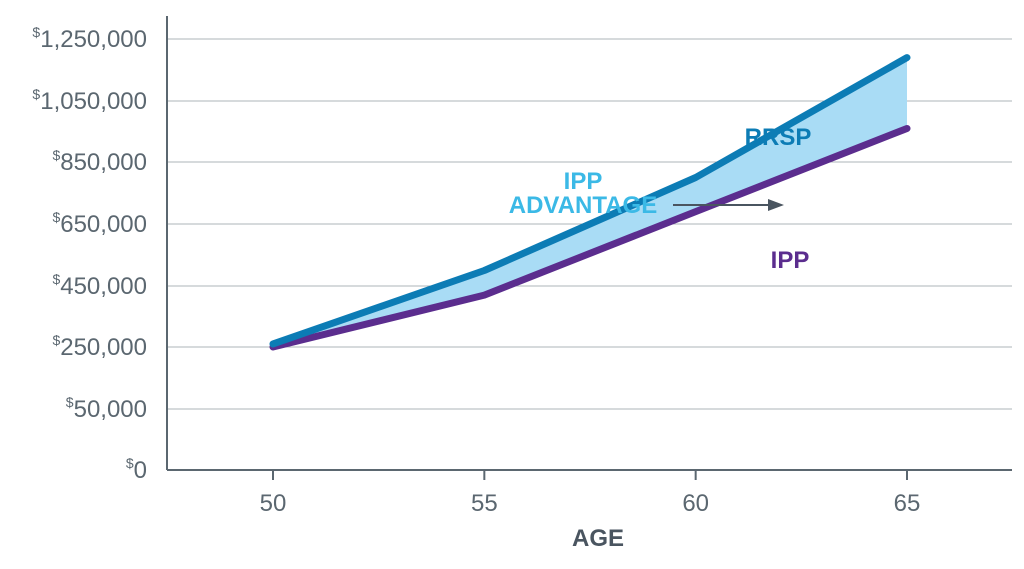 This screenshot has height=569, width=1024. What do you see at coordinates (89, 38) in the screenshot?
I see `y-tick-label: $1,250,000` at bounding box center [89, 38].